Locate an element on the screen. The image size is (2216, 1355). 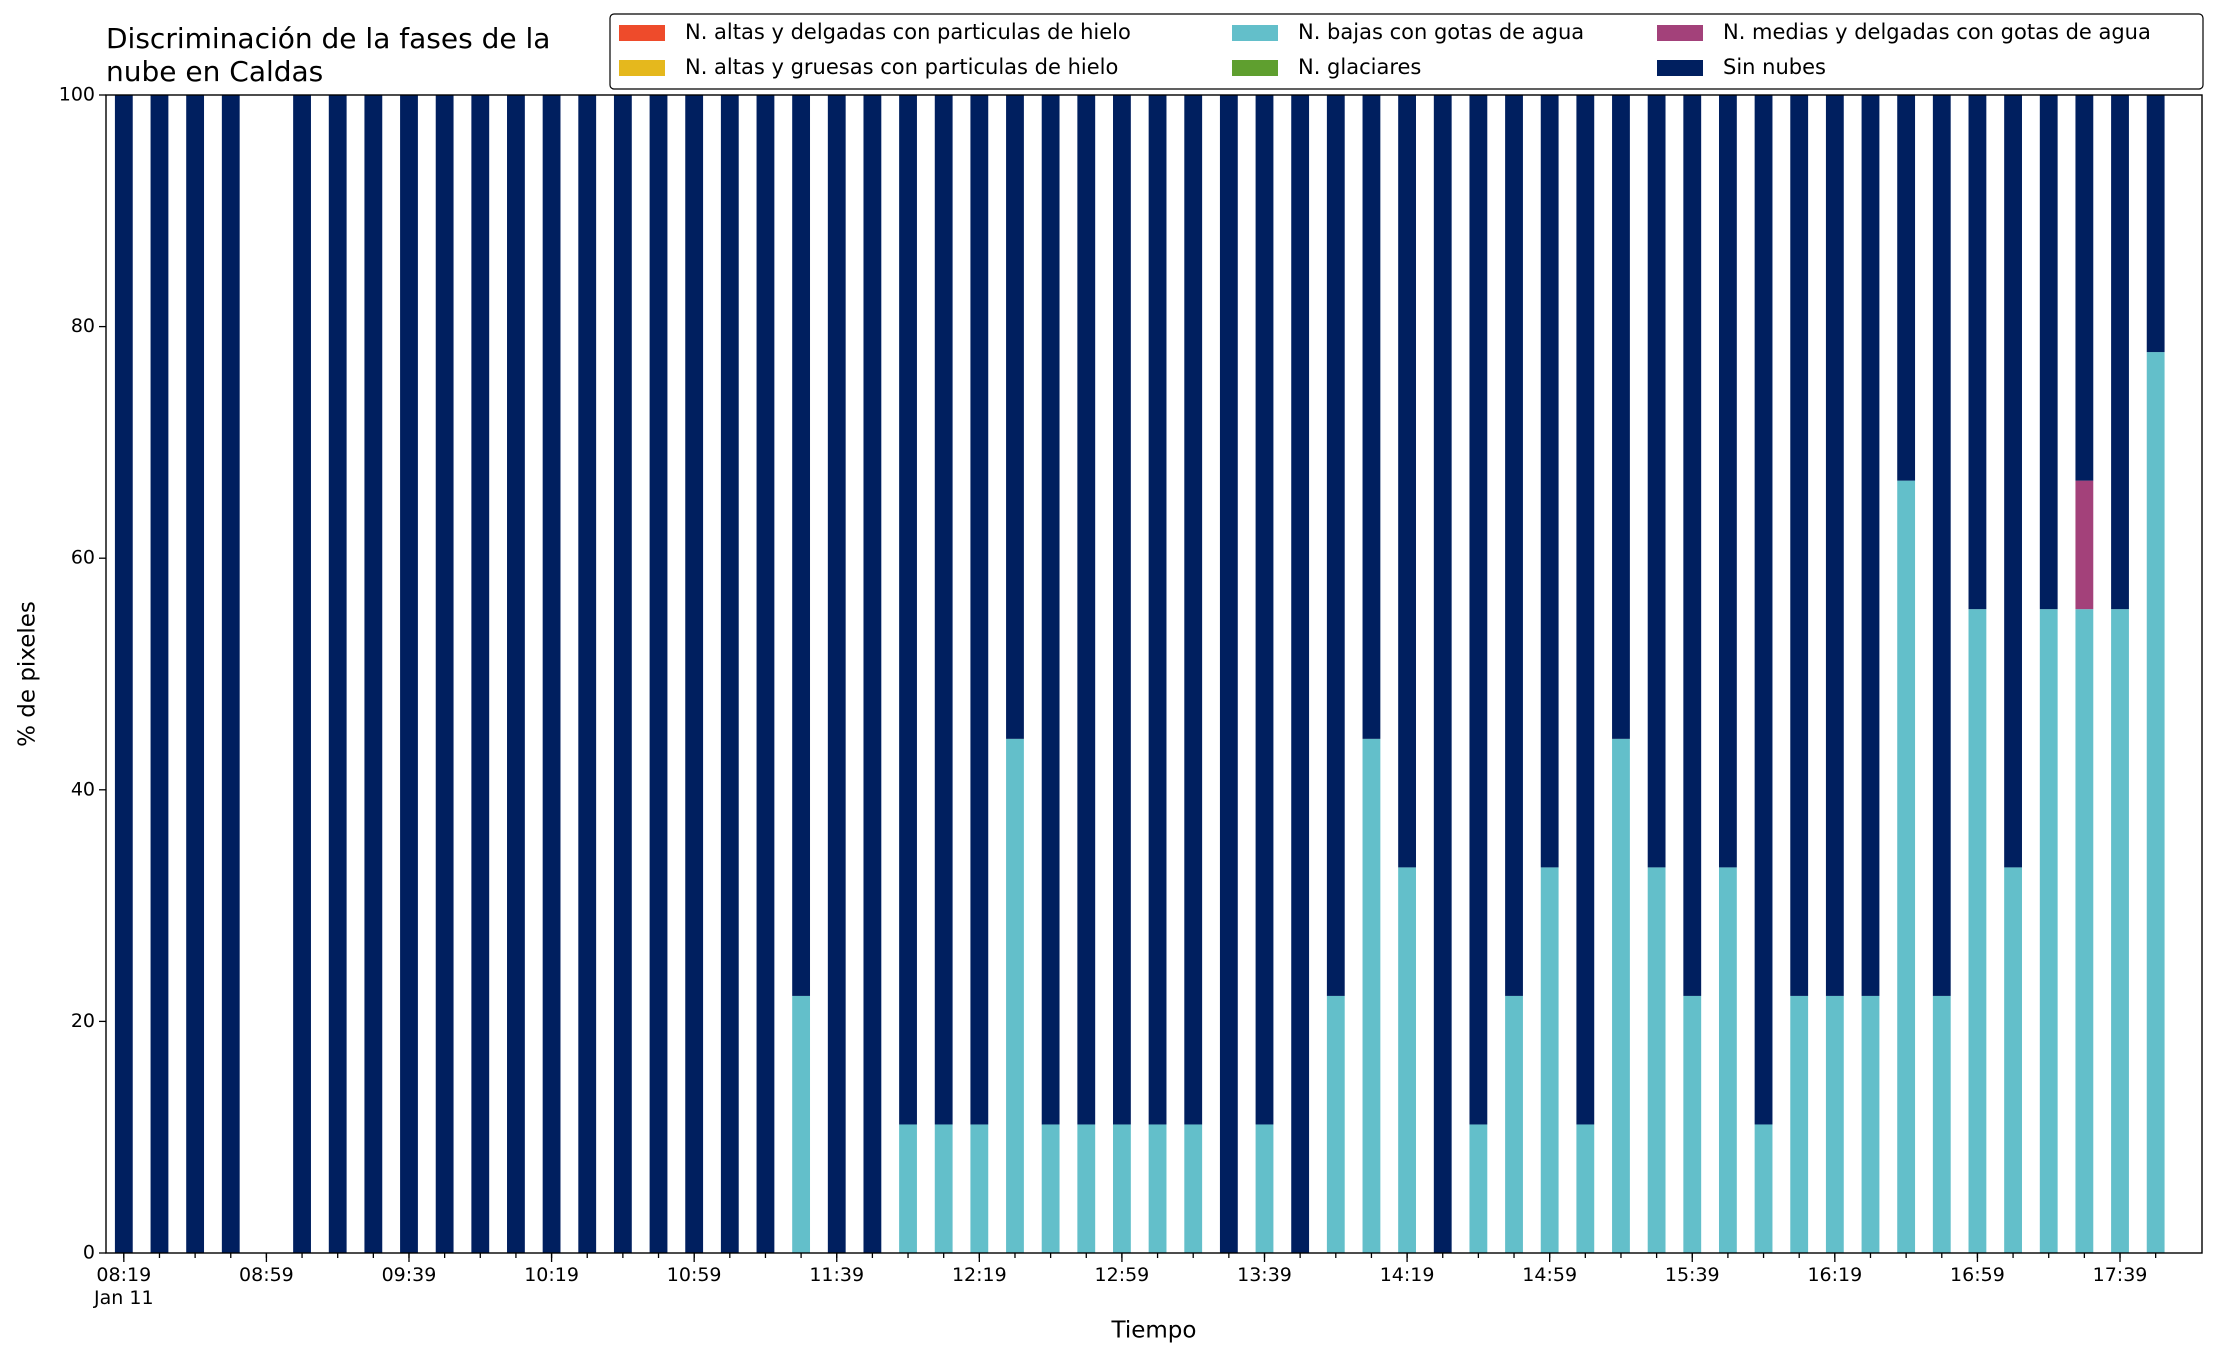
y-tick-label: 60 is located at coordinates (83, 558).